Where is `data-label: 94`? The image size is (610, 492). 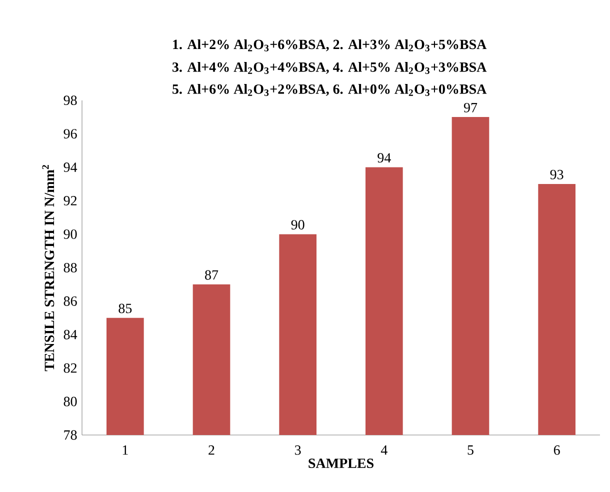
data-label: 94 is located at coordinates (384, 158).